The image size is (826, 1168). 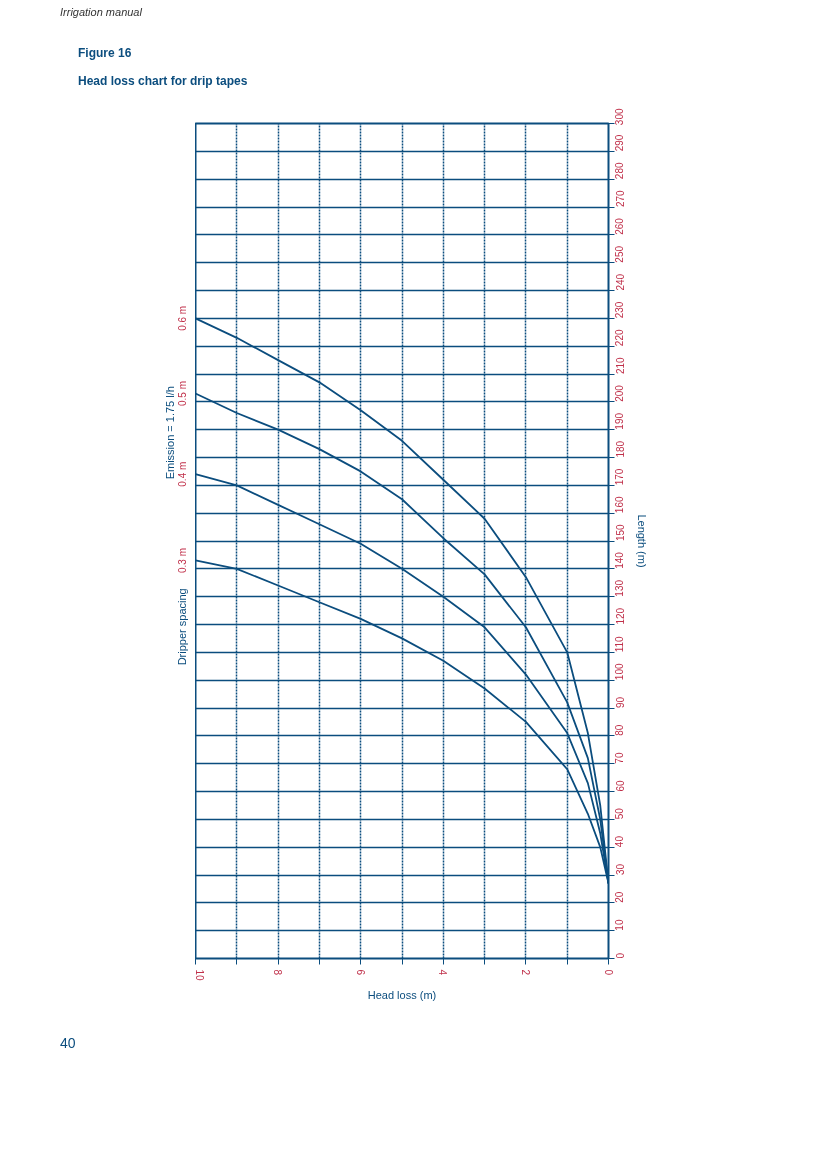 I want to click on y-tick-label: 150, so click(x=620, y=532).